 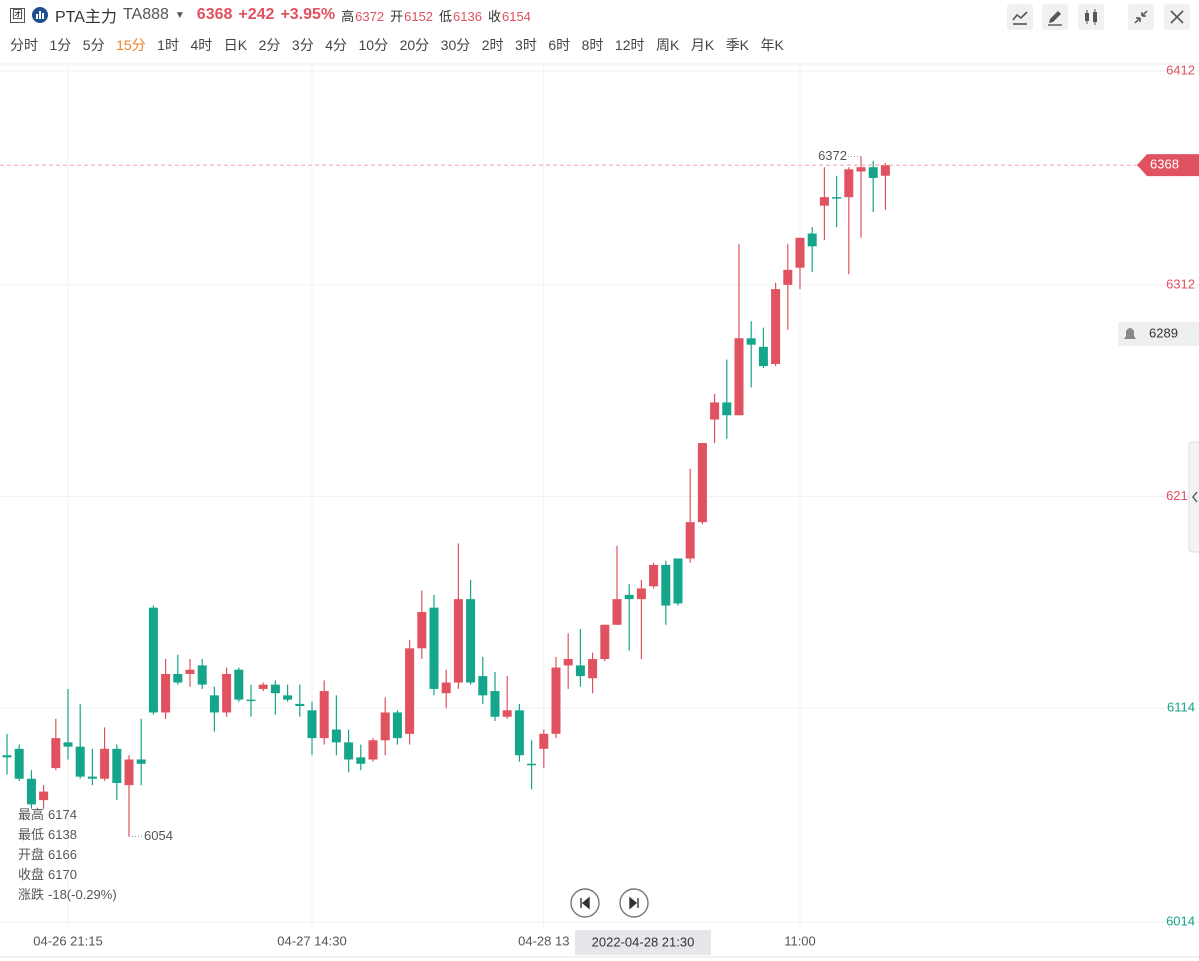 What do you see at coordinates (47, 854) in the screenshot?
I see `info-row: 开盘 6166` at bounding box center [47, 854].